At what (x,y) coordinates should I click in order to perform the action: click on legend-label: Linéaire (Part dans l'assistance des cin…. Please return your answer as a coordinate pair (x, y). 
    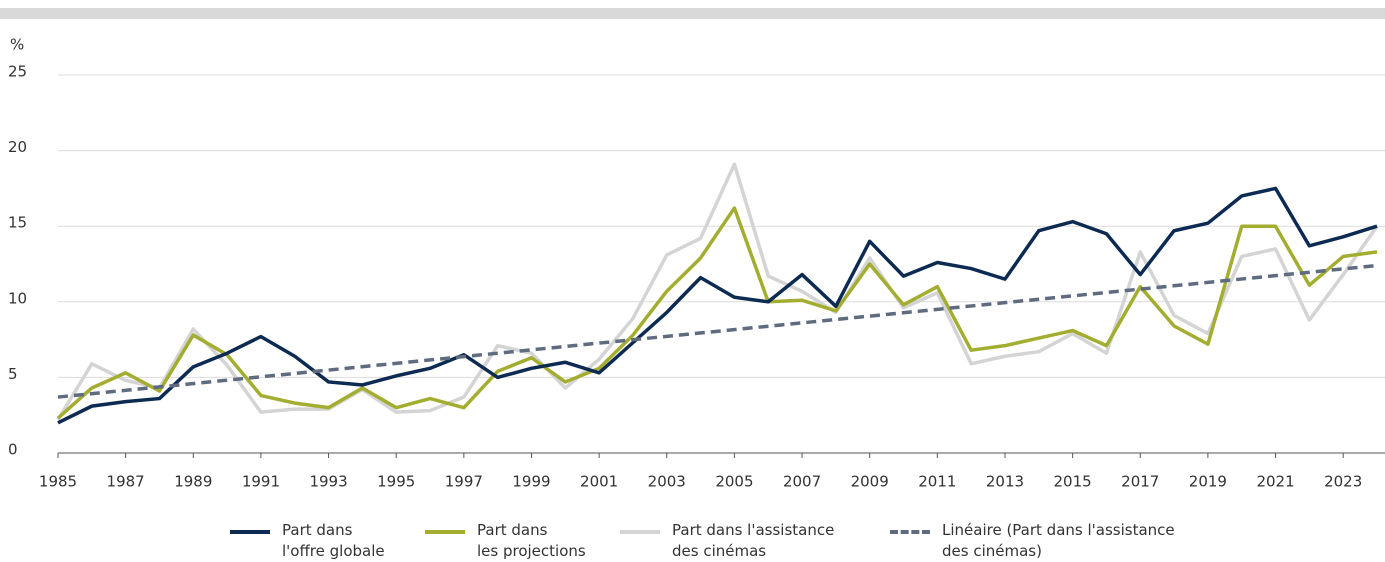
    Looking at the image, I should click on (1058, 540).